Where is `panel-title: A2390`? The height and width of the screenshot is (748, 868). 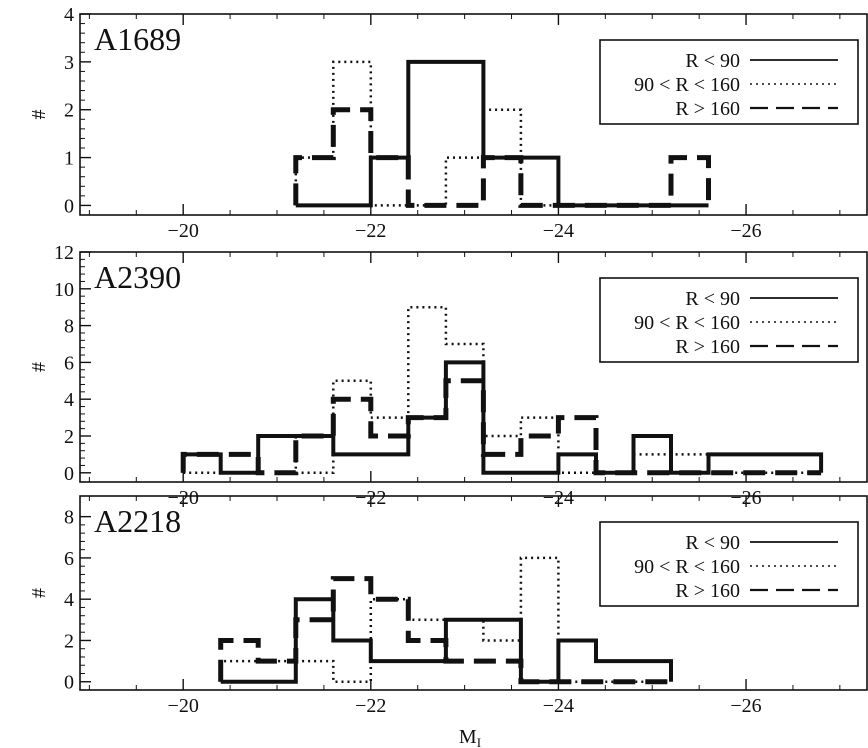 panel-title: A2390 is located at coordinates (137, 277).